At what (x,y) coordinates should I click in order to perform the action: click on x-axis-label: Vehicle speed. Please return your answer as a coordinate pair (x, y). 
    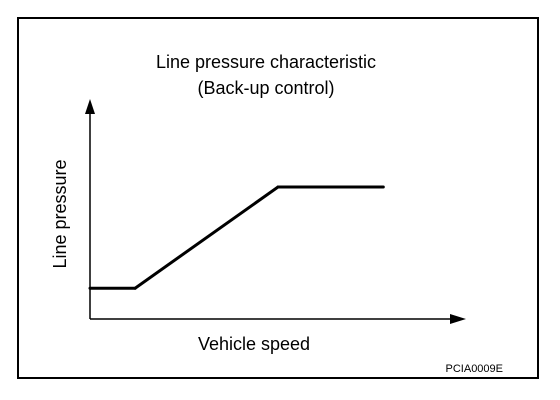
    Looking at the image, I should click on (254, 344).